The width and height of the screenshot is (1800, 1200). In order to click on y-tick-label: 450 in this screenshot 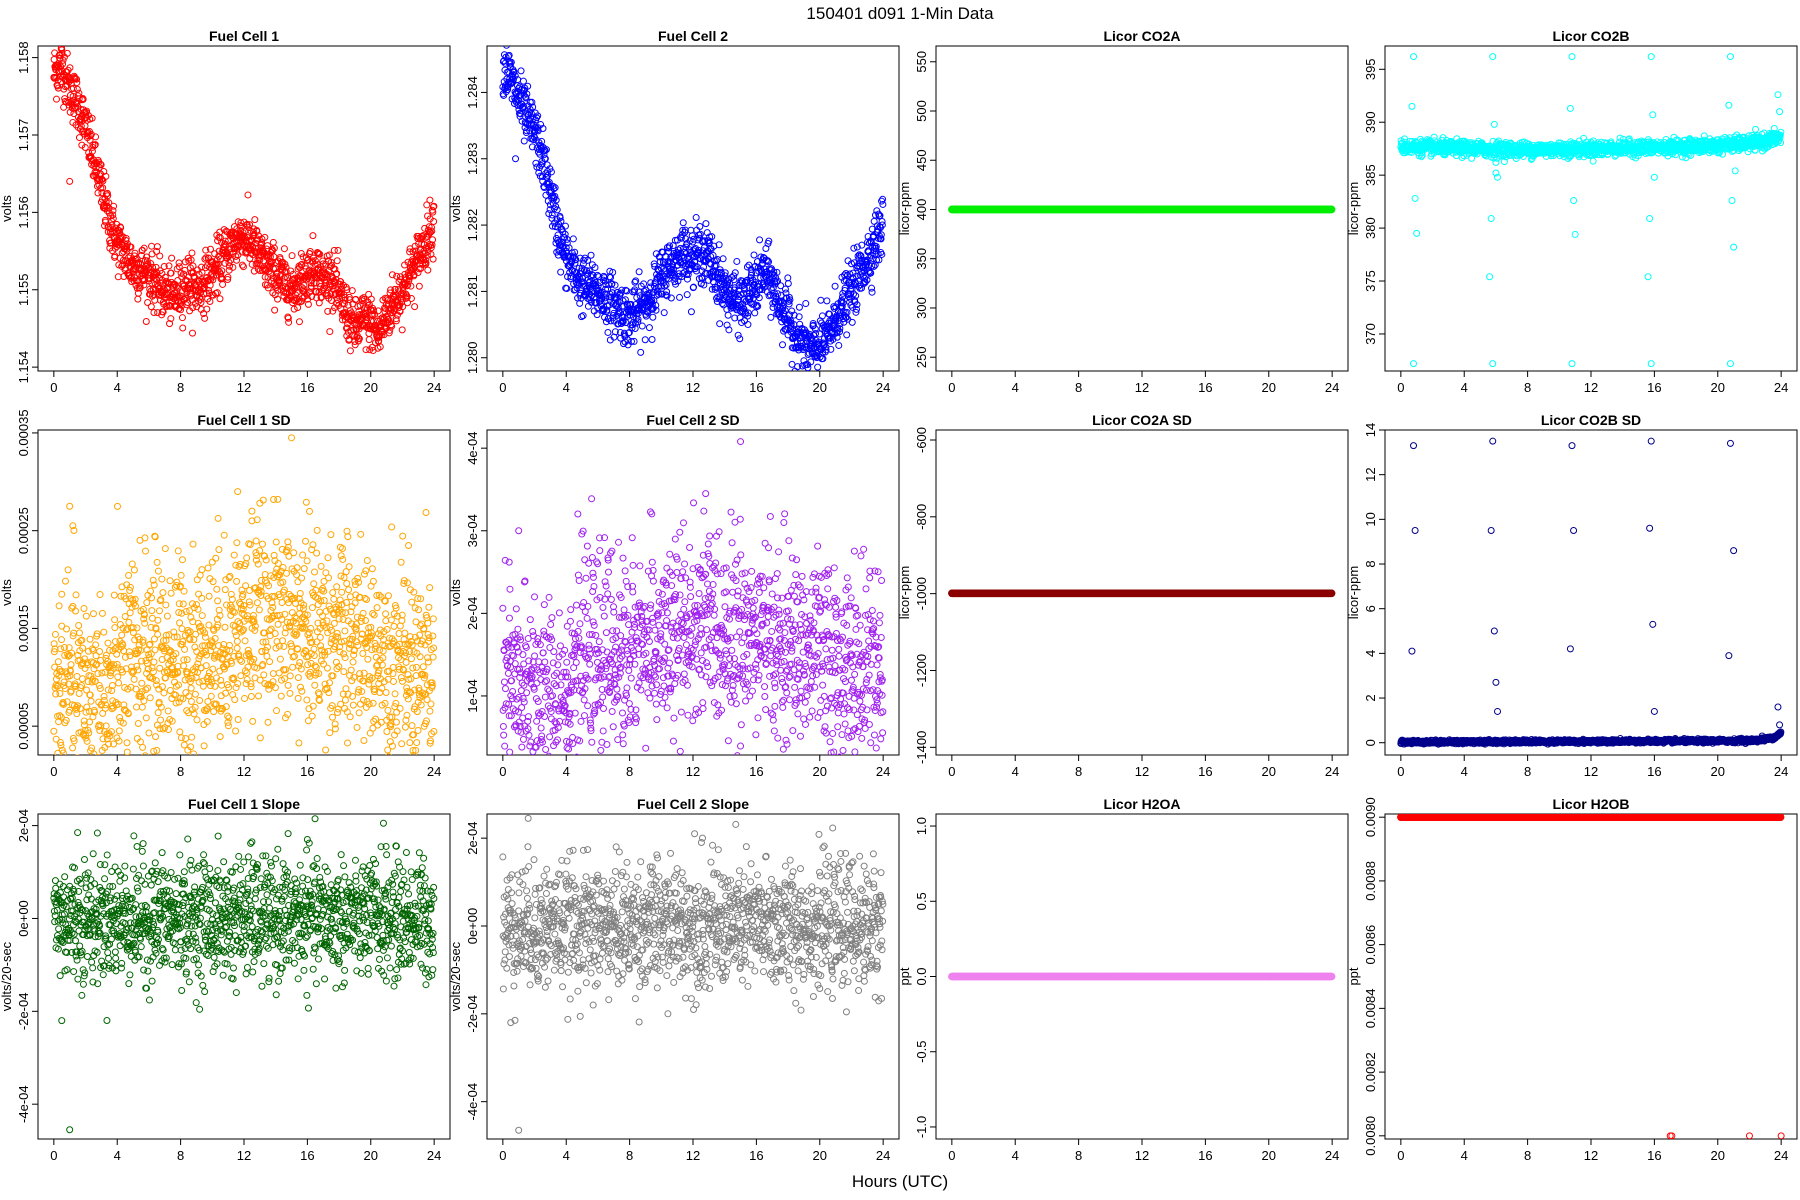, I will do `click(921, 160)`.